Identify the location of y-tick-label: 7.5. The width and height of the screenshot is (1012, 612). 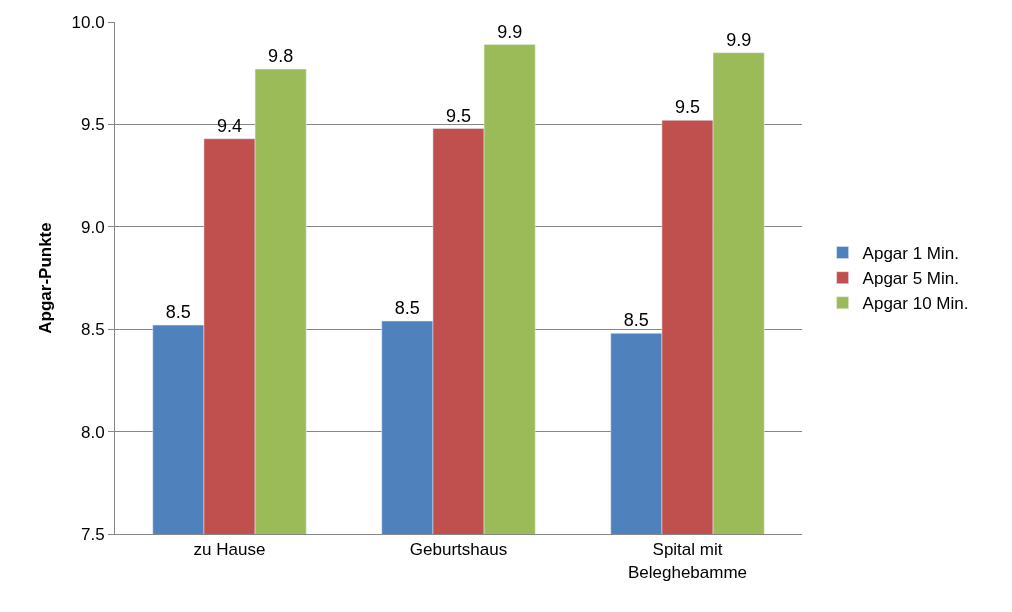
(92, 534).